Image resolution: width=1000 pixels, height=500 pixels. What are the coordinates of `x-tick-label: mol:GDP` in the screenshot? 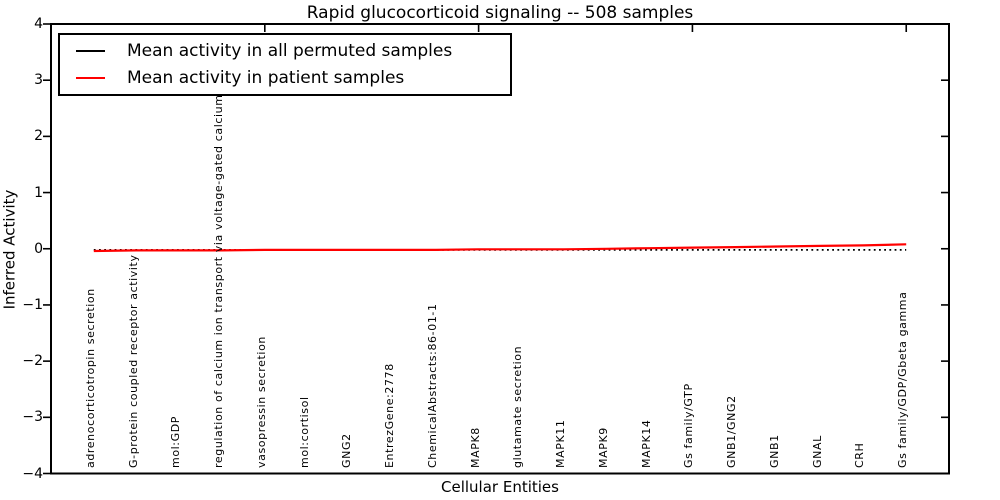 It's located at (176, 441).